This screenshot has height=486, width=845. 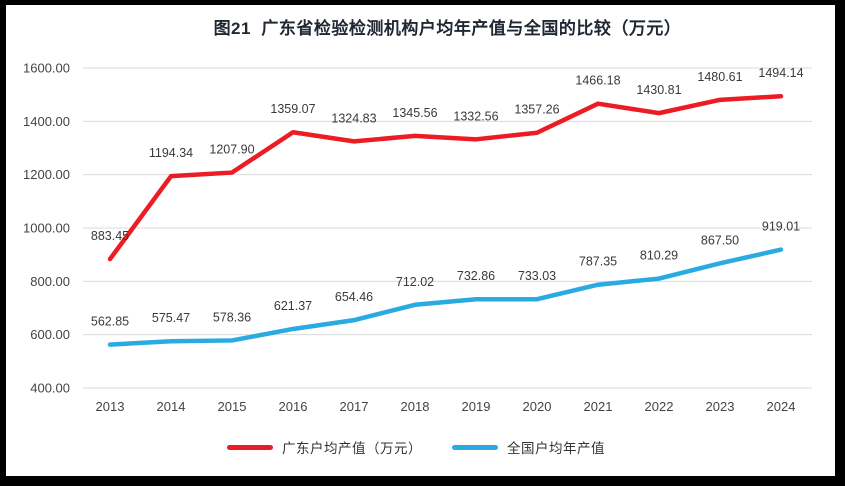 I want to click on chart-legend: 广东户均产值（万元） 全国户均年产值, so click(x=416, y=447).